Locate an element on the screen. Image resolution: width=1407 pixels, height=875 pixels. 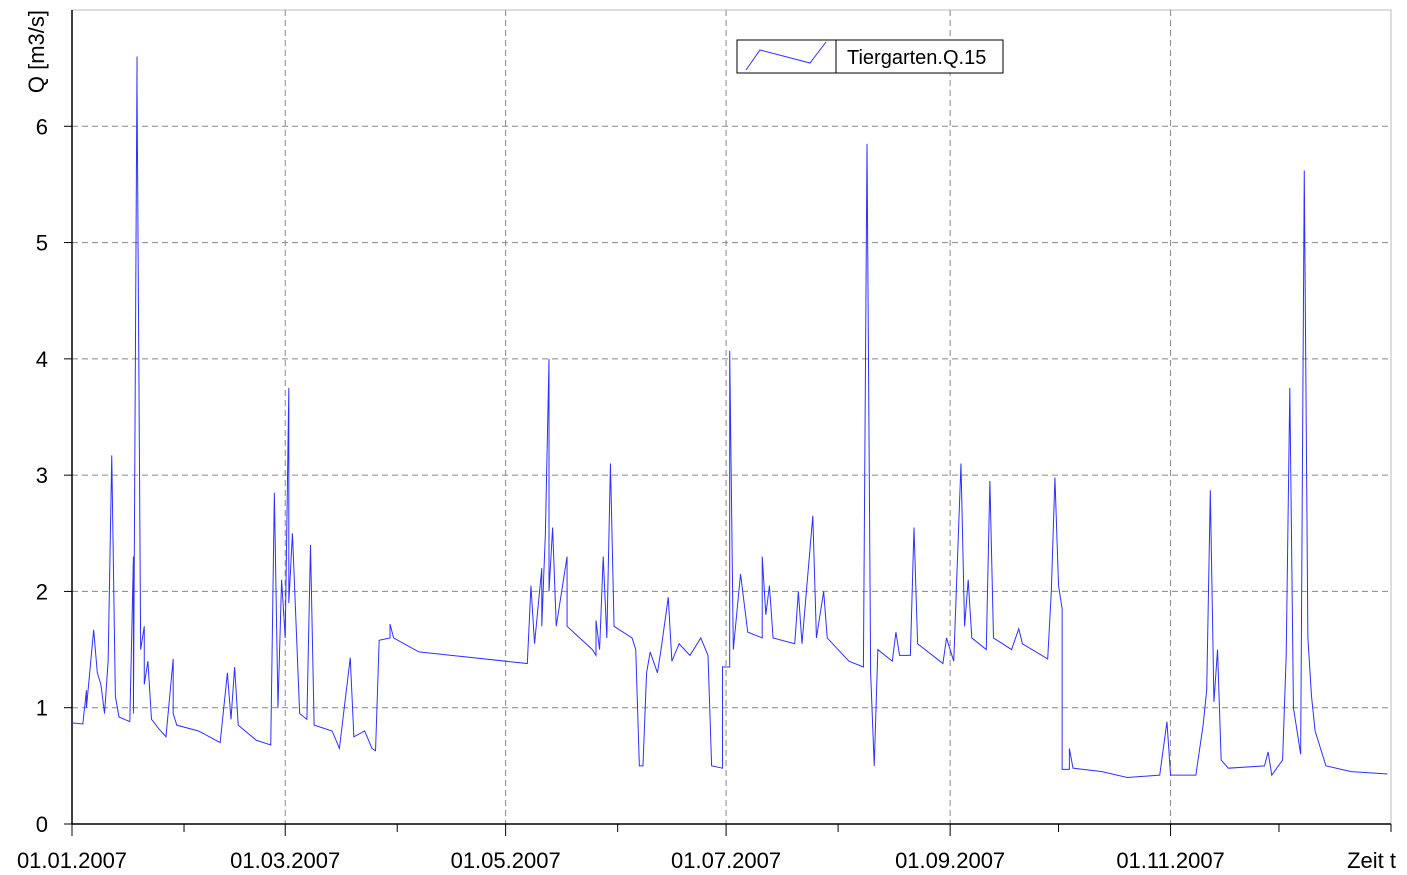
y-tick-label: 3 is located at coordinates (42, 475).